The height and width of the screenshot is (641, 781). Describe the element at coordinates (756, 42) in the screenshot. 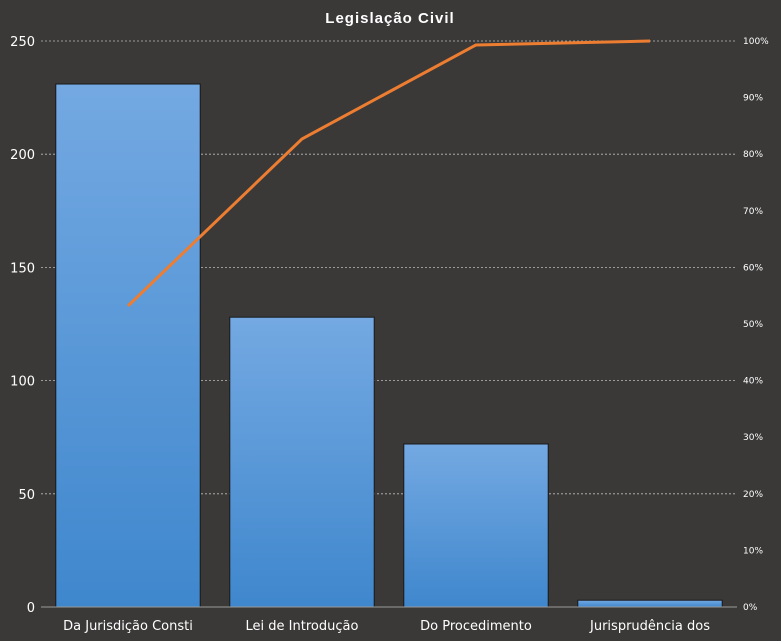

I see `y2-tick-label: 100%` at that location.